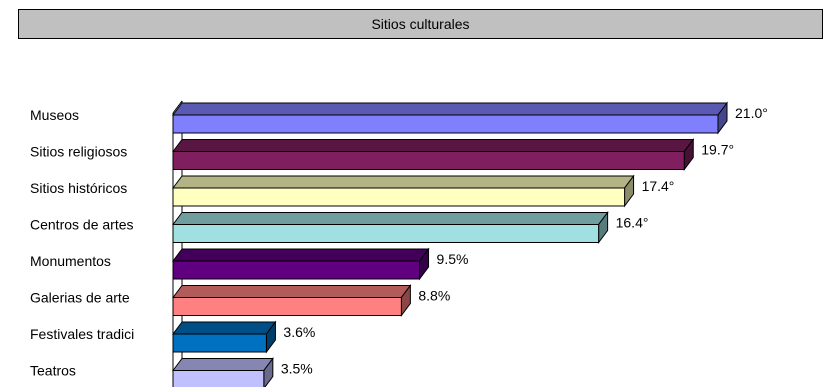  What do you see at coordinates (453, 259) in the screenshot?
I see `value-label: 9.5%` at bounding box center [453, 259].